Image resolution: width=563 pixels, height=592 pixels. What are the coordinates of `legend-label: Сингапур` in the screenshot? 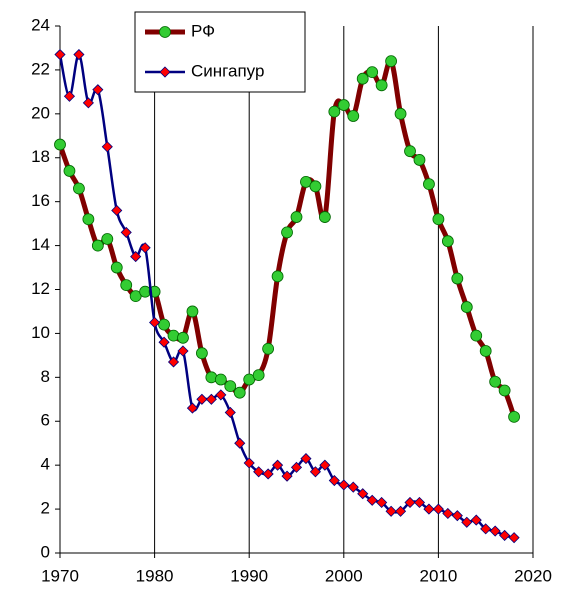 It's located at (227, 70).